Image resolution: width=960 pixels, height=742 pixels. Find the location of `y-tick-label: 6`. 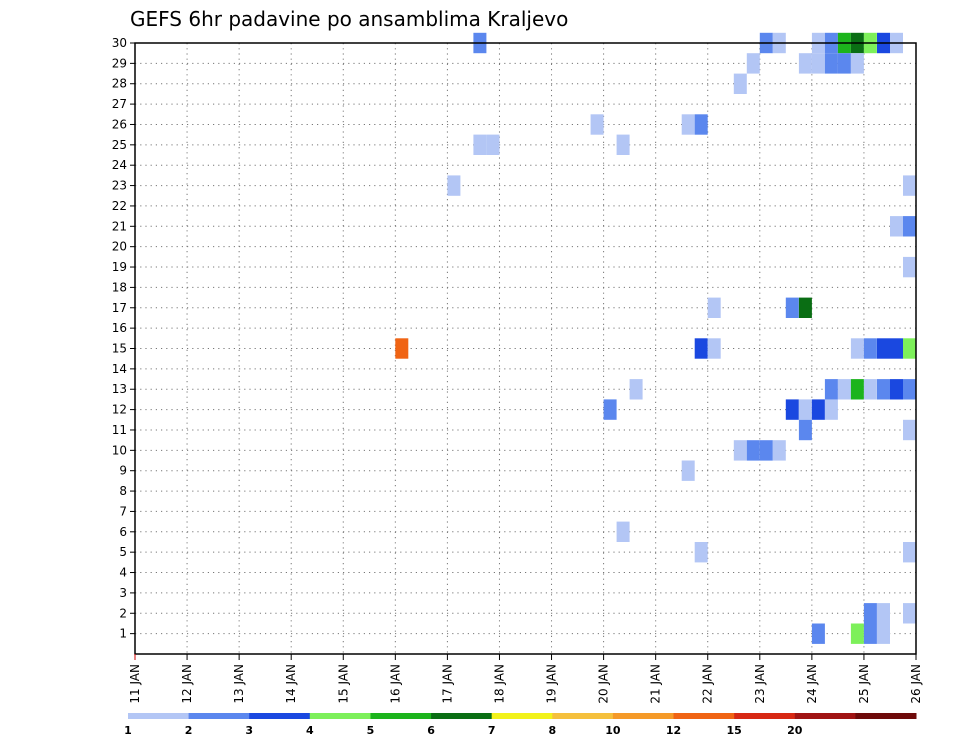

y-tick-label: 6 is located at coordinates (123, 532).